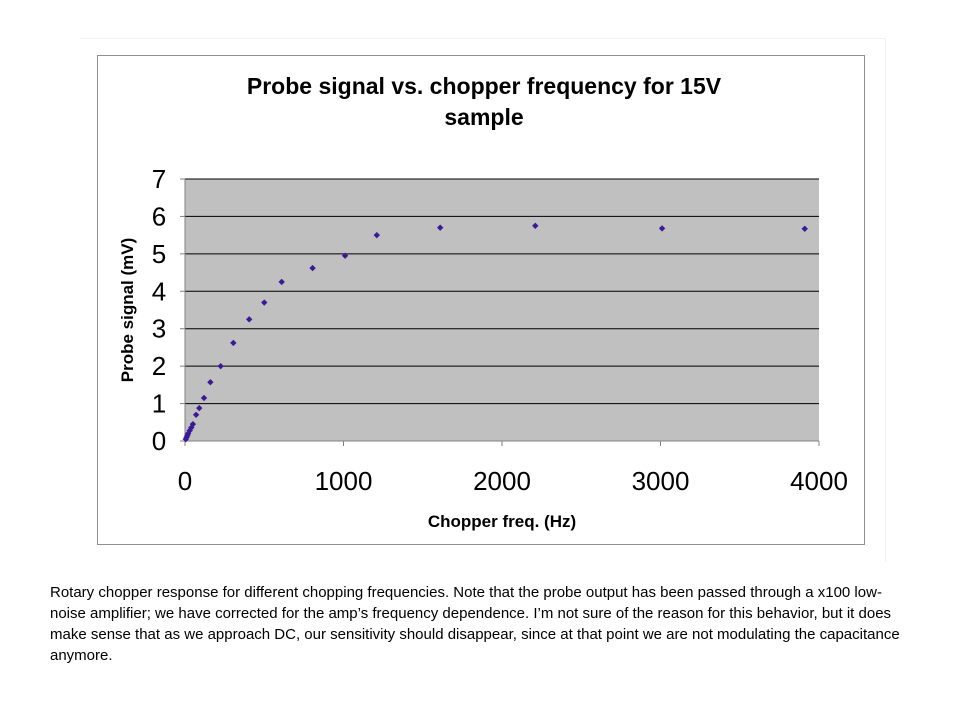  What do you see at coordinates (661, 481) in the screenshot?
I see `x-tick-label: 3000` at bounding box center [661, 481].